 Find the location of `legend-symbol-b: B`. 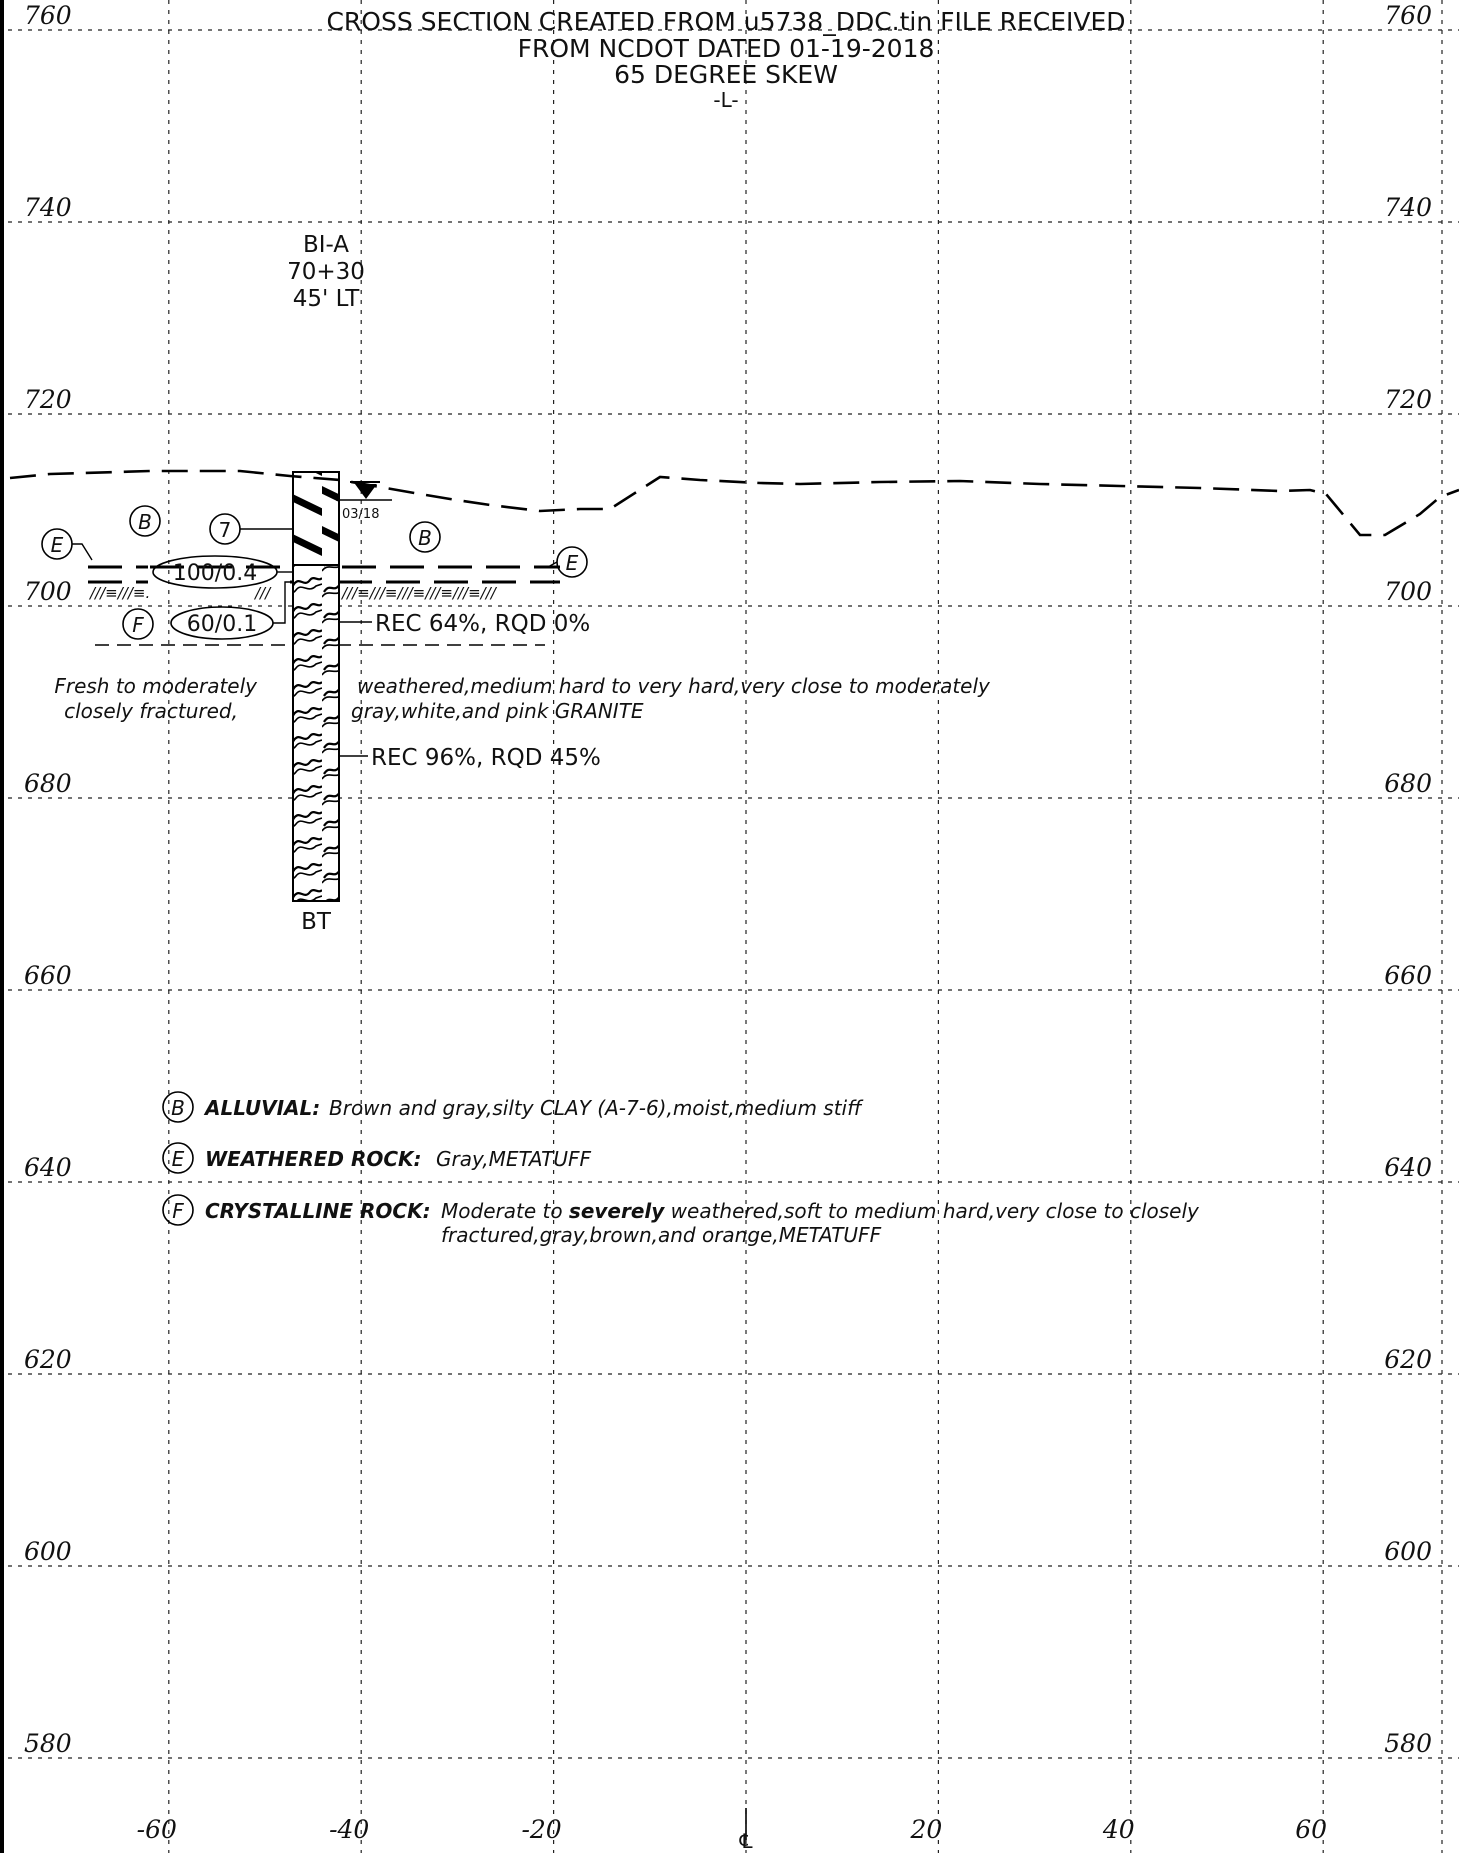

legend-symbol-b: B is located at coordinates (178, 1108).